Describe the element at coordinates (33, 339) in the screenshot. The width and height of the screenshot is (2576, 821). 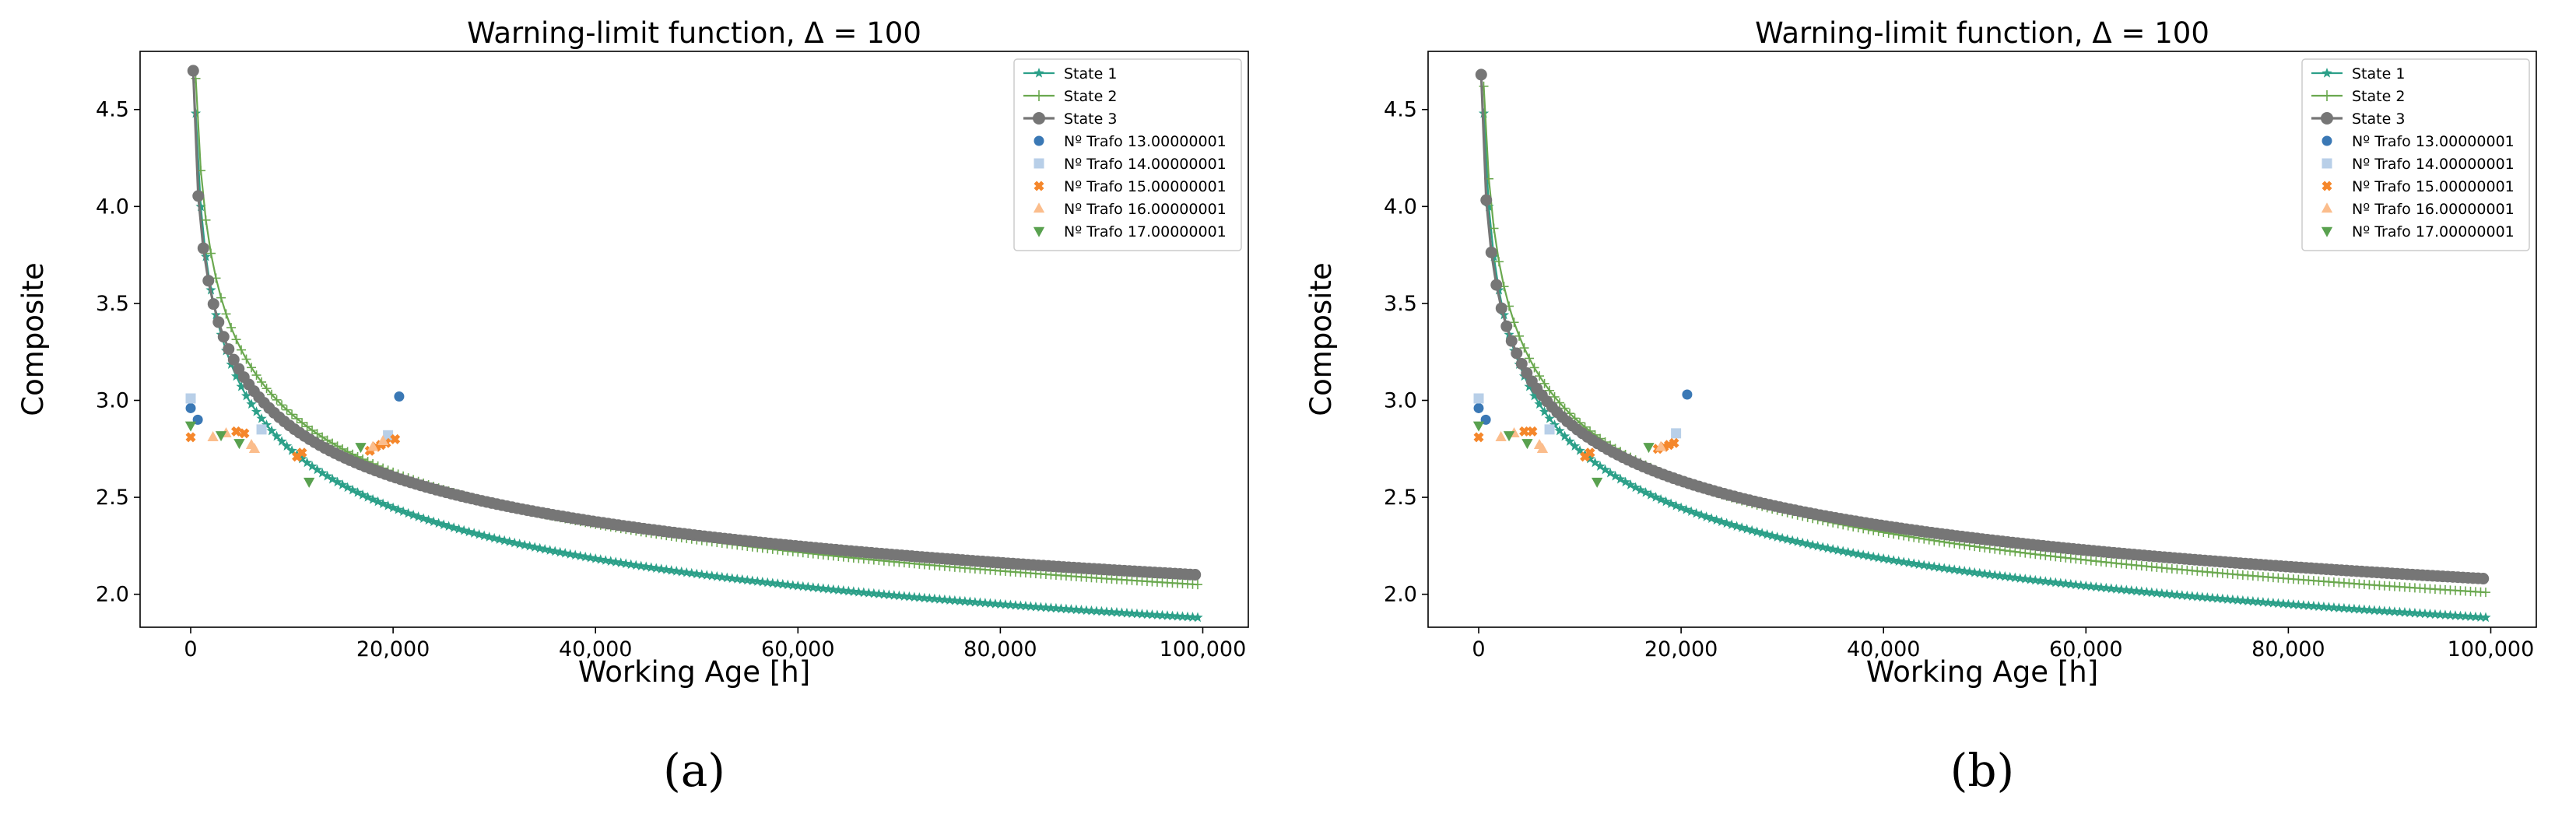
I see `y-axis-label: Composite` at that location.